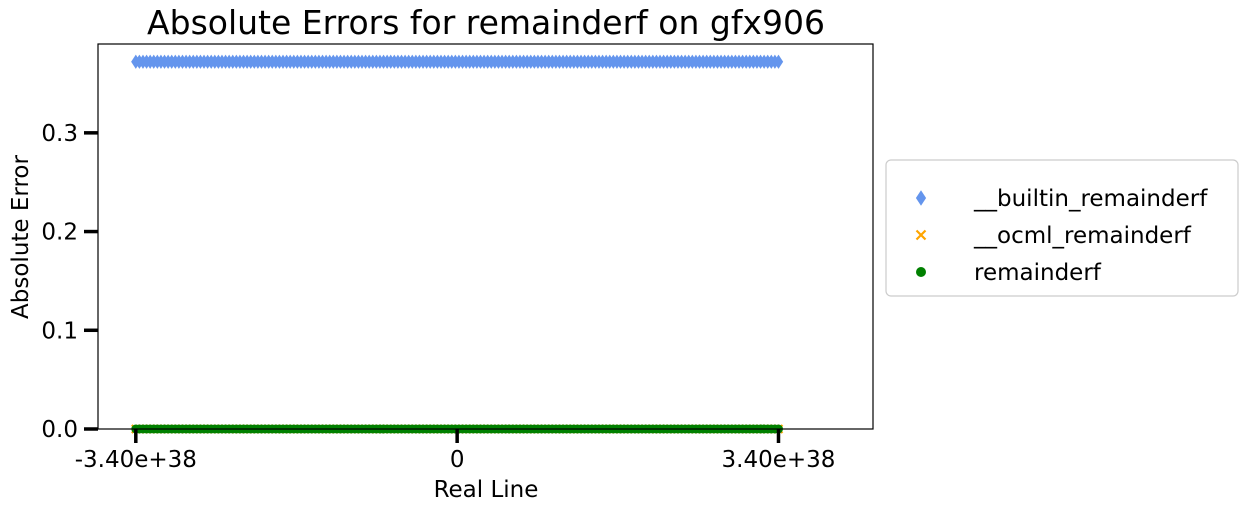 This screenshot has width=1247, height=511. I want to click on x-axis-label: Real Line, so click(486, 490).